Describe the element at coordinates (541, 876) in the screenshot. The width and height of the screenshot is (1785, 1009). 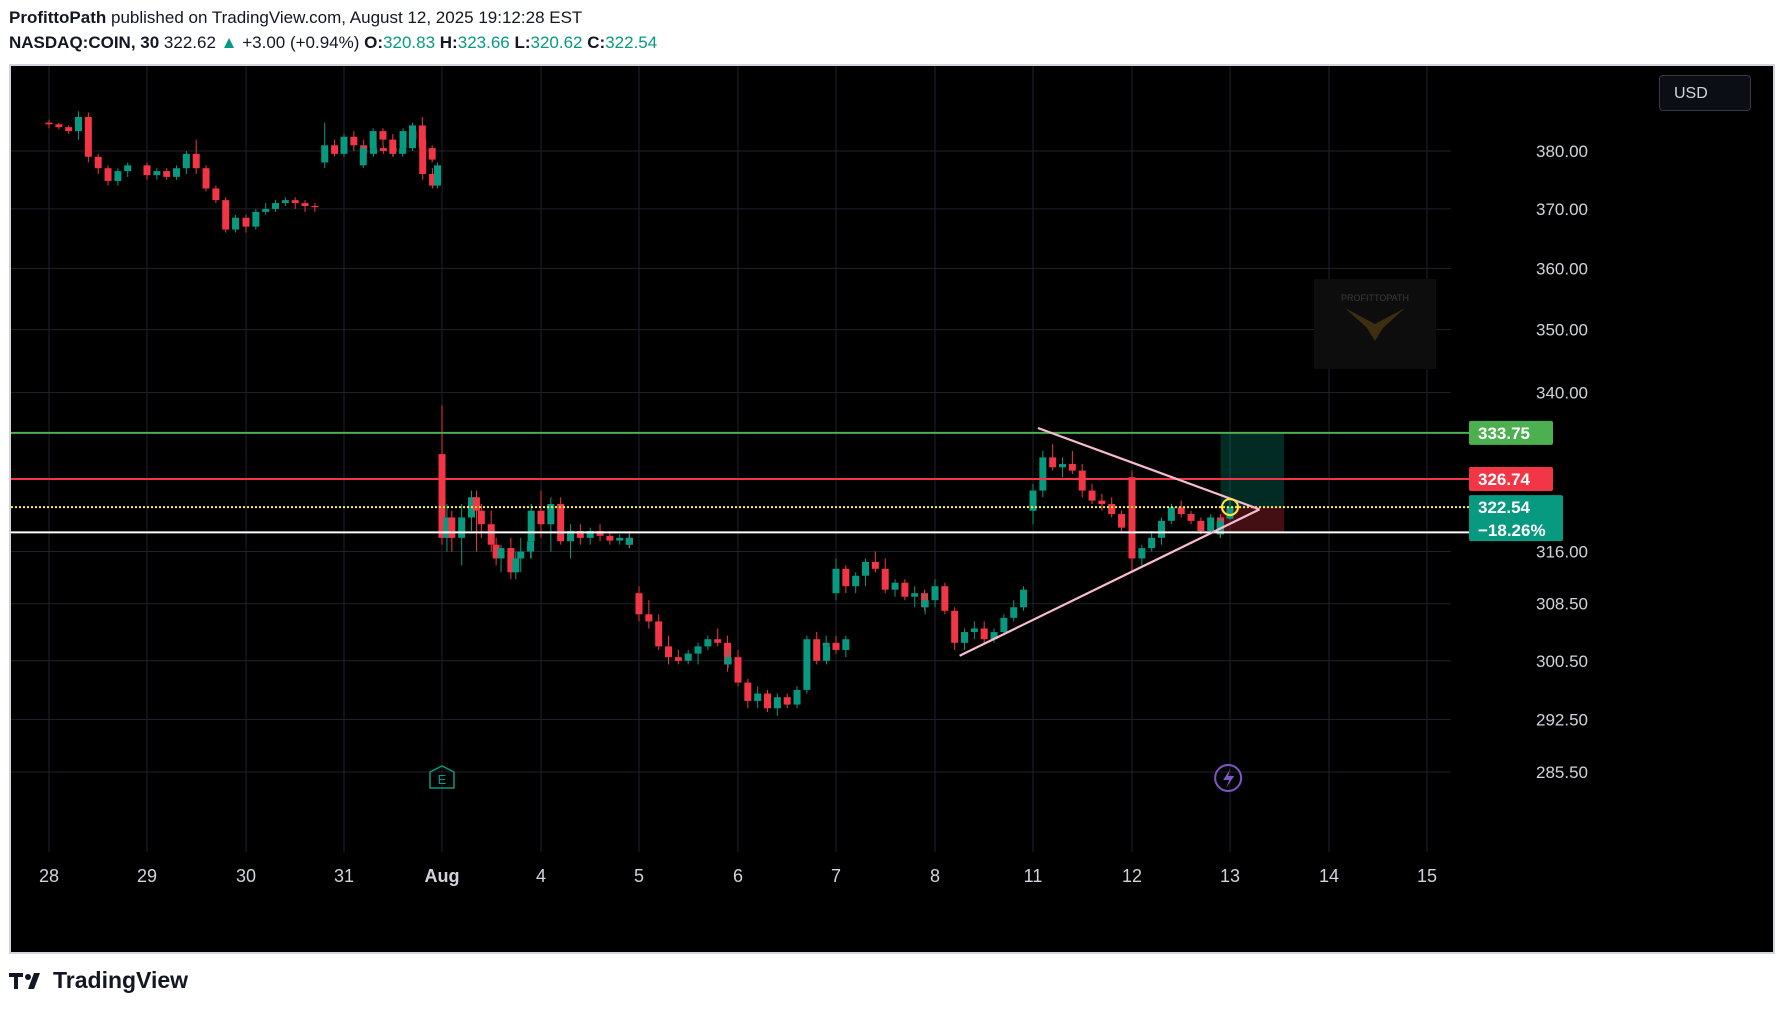
I see `x-tick-label: 4` at that location.